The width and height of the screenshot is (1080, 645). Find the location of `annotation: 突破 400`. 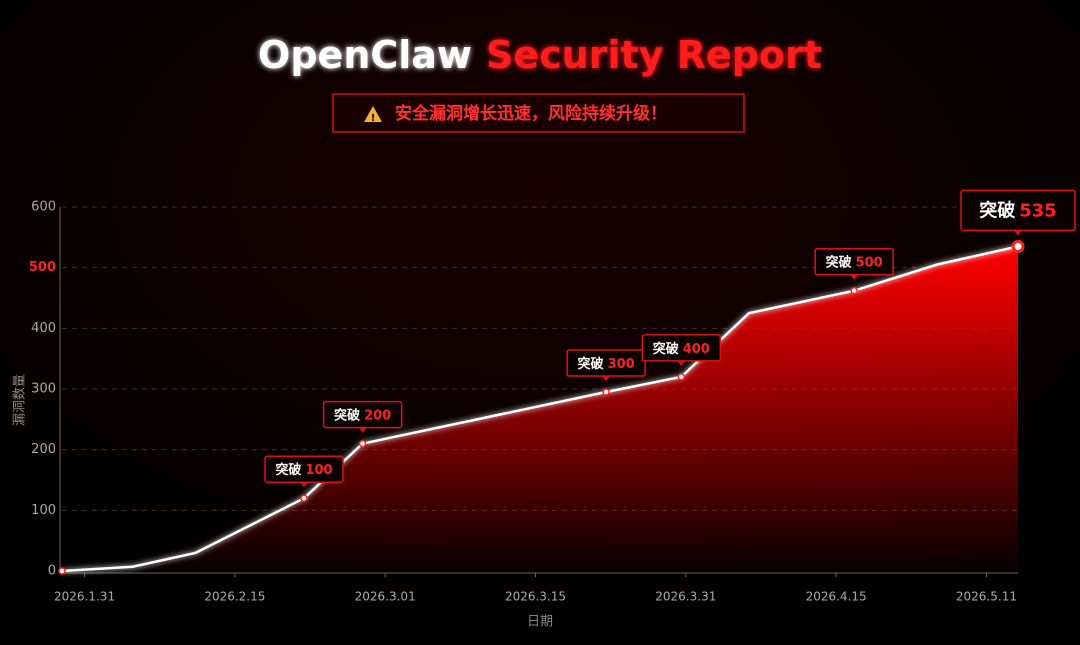

annotation: 突破 400 is located at coordinates (681, 350).